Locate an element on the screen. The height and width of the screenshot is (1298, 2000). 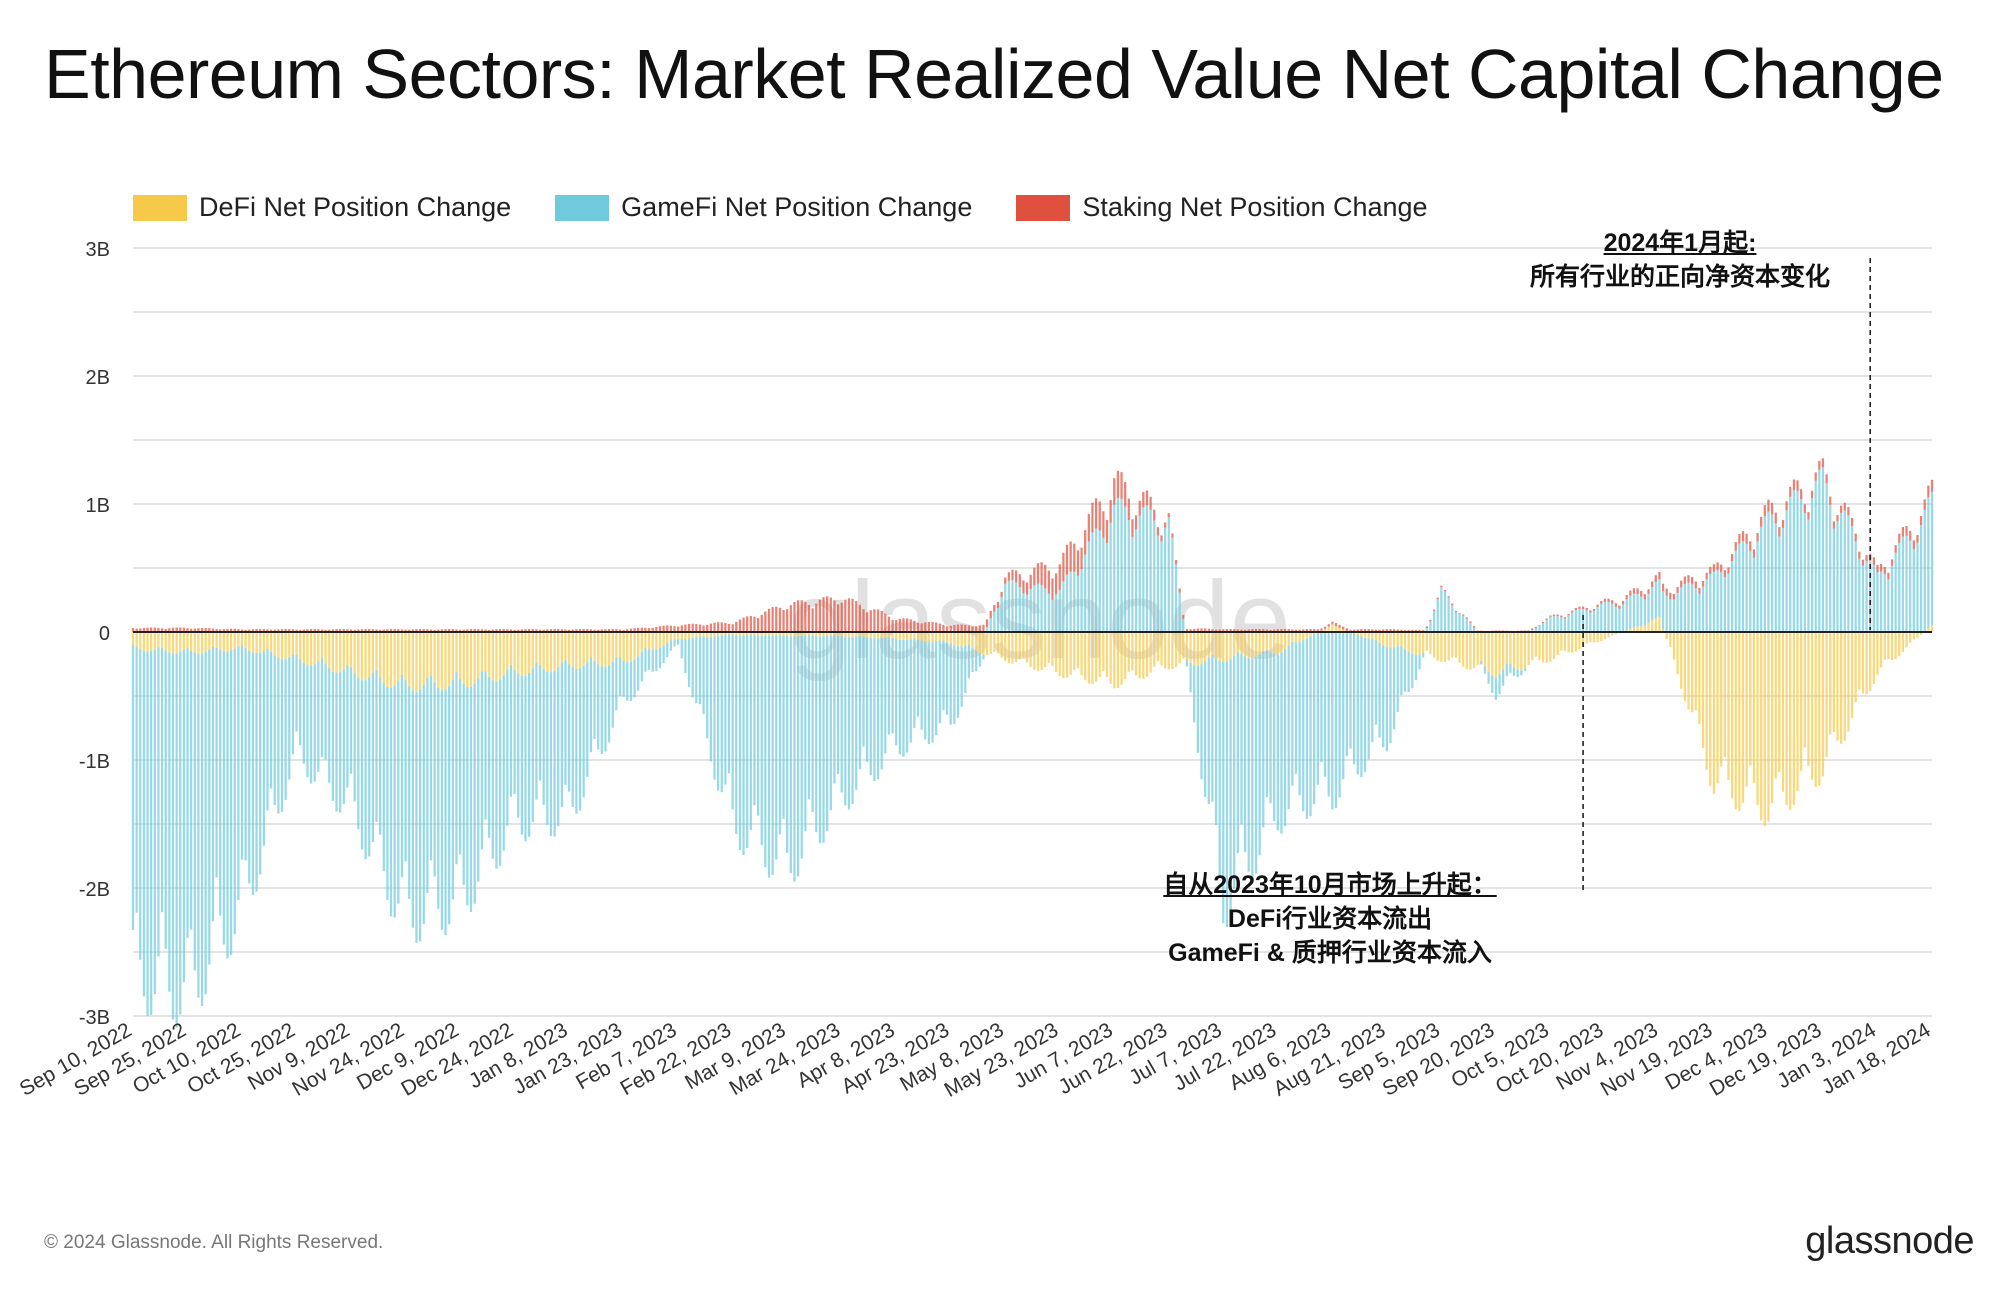
legend-item-defi: DeFi Net Position Change is located at coordinates (322, 207).